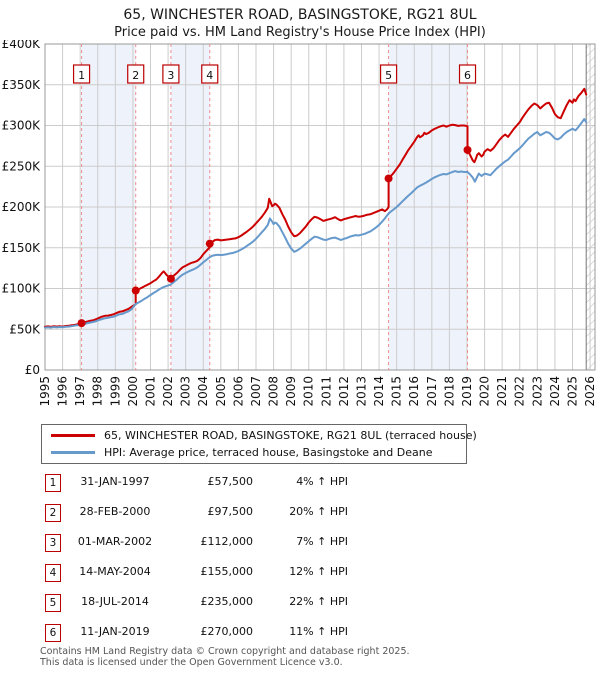 Image resolution: width=600 pixels, height=680 pixels. I want to click on sale-hpi-delta: 7% ↑ HPI, so click(322, 541).